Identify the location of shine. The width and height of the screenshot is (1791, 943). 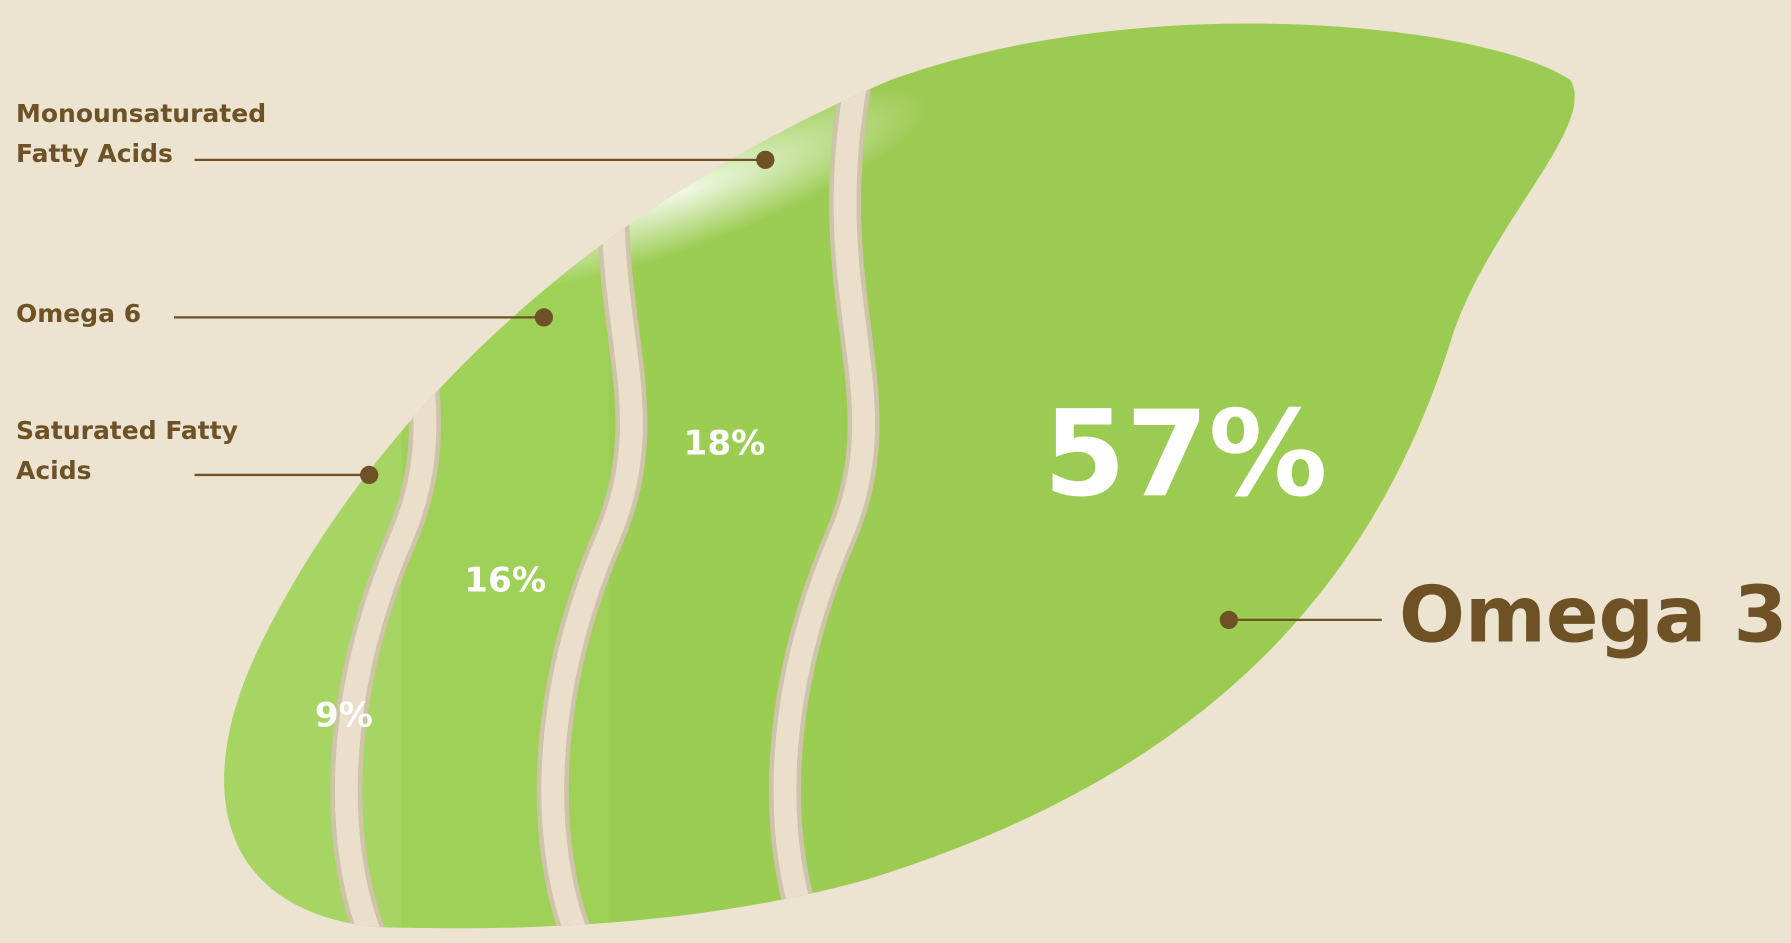
(731, 217).